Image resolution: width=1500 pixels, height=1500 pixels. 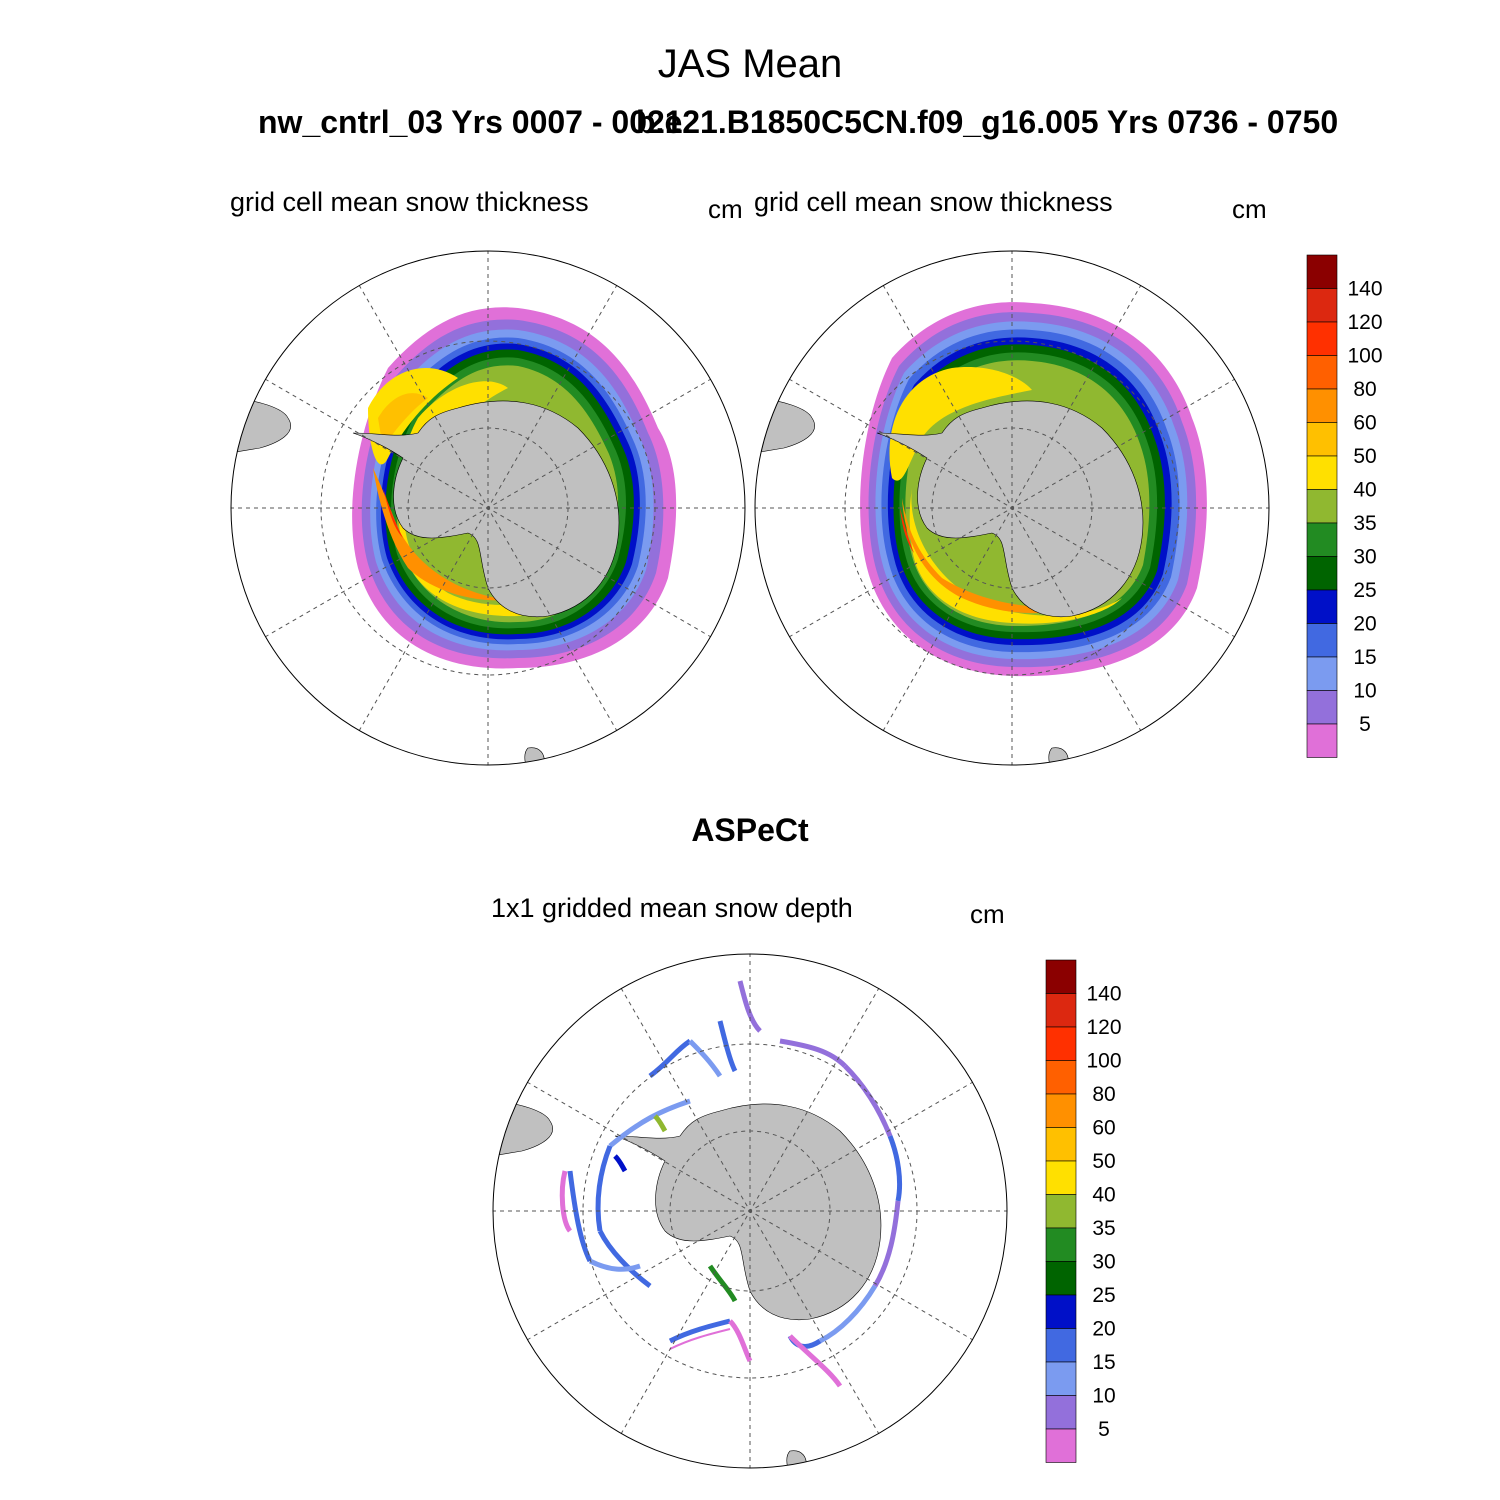 What do you see at coordinates (672, 908) in the screenshot?
I see `aspect-variable-title: 1x1 gridded mean snow depth` at bounding box center [672, 908].